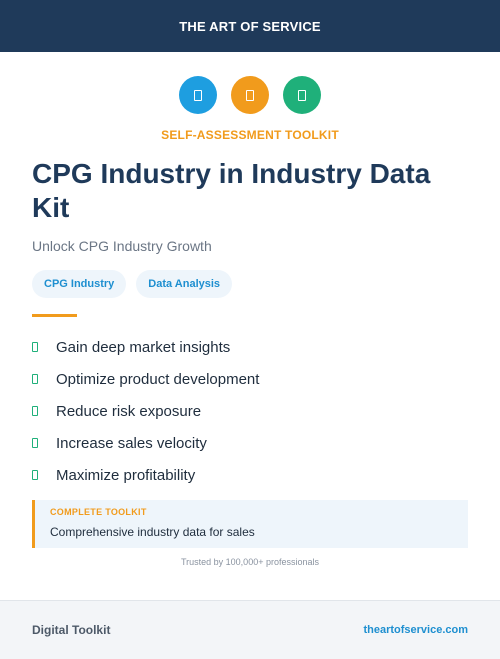 The image size is (500, 659). I want to click on accent-divider, so click(54, 315).